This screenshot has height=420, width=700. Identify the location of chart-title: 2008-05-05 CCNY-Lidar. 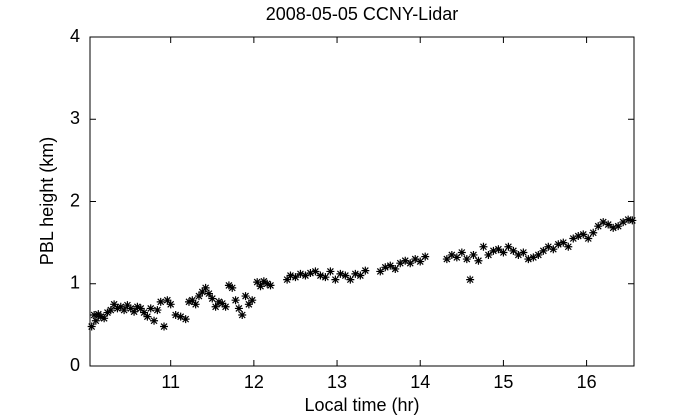
(362, 14).